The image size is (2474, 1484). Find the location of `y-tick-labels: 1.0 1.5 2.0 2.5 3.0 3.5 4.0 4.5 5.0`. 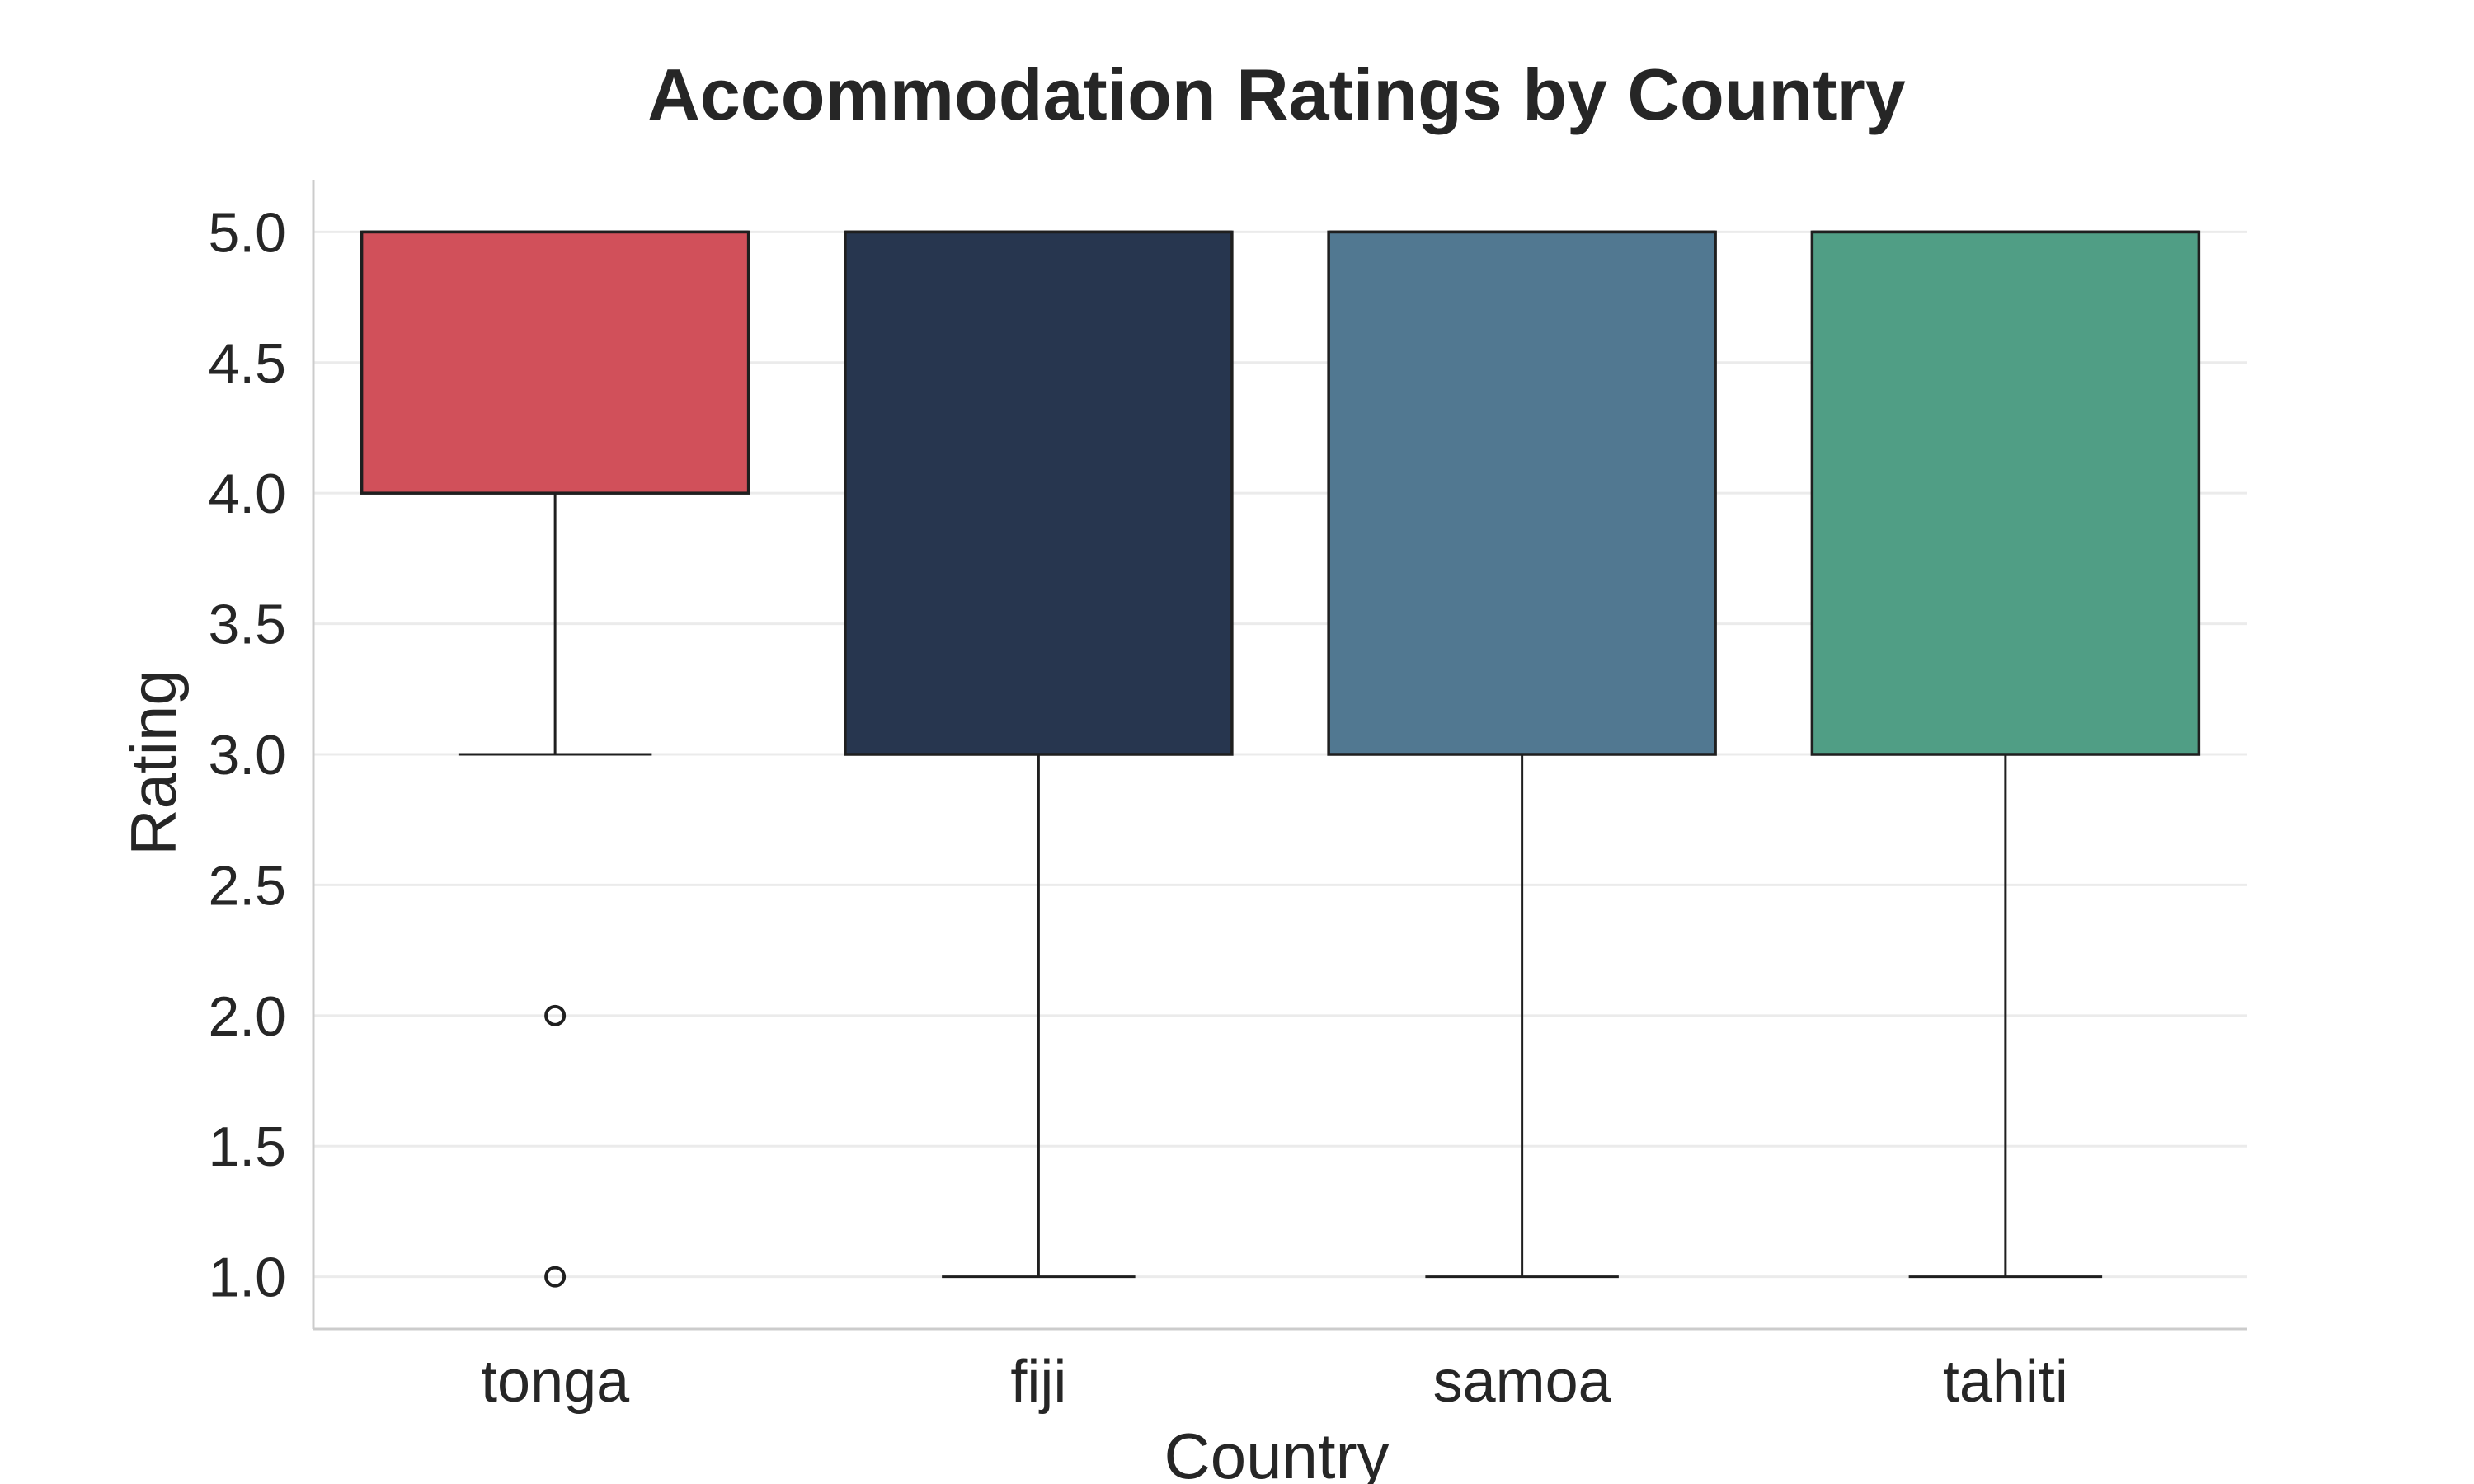

y-tick-labels: 1.0 1.5 2.0 2.5 3.0 3.5 4.0 4.5 5.0 is located at coordinates (247, 754).